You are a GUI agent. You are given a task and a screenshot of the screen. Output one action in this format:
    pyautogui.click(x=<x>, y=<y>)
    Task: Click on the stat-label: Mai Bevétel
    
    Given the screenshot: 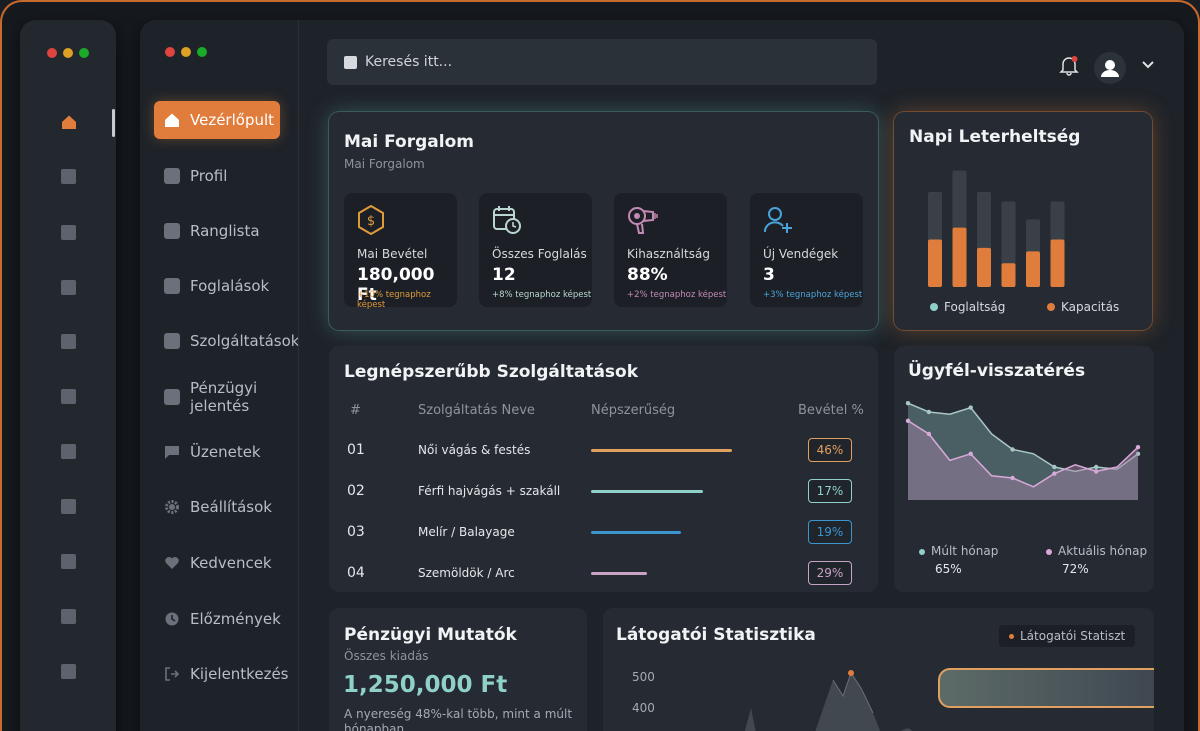 What is the action you would take?
    pyautogui.click(x=392, y=254)
    